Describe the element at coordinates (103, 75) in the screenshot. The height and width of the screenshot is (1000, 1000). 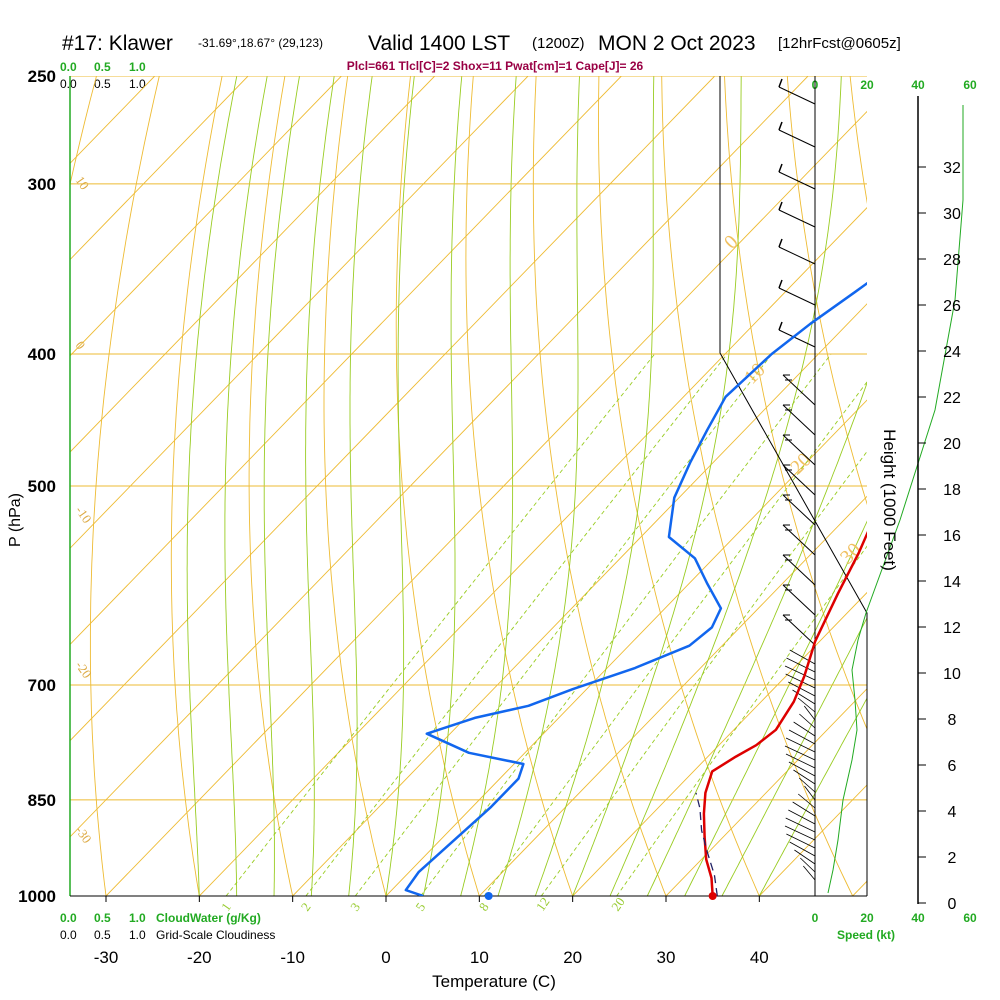
I see `cloud-scale-top: 0.0 0.5 1.0 0.0 0.5 1.0` at that location.